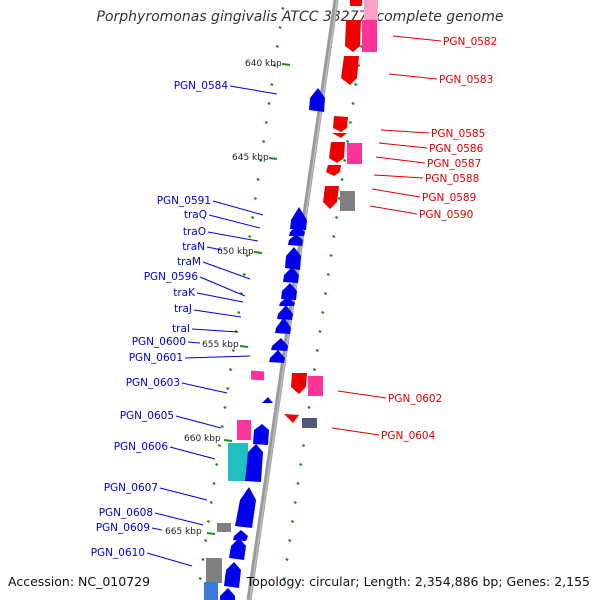 The image size is (600, 600). Describe the element at coordinates (263, 64) in the screenshot. I see `scale-label: 640 kbp` at that location.